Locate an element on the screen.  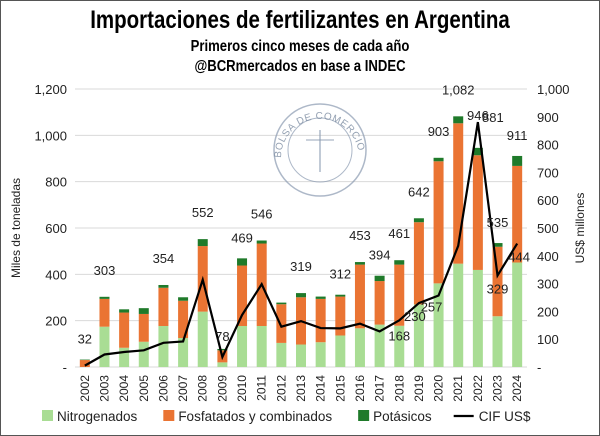
x-tick-label: 2011 is located at coordinates (262, 388).